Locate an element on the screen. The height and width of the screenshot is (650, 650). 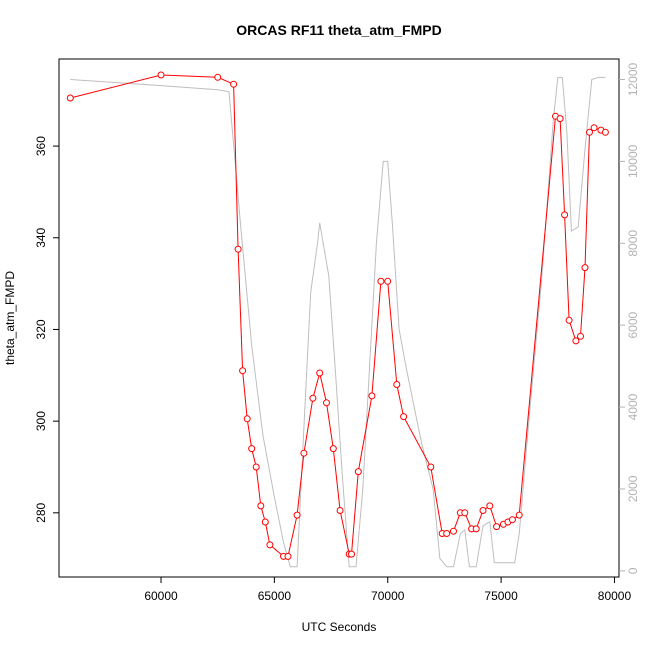
chart-title: ORCAS RF11 theta_atm_FMPD is located at coordinates (338, 30).